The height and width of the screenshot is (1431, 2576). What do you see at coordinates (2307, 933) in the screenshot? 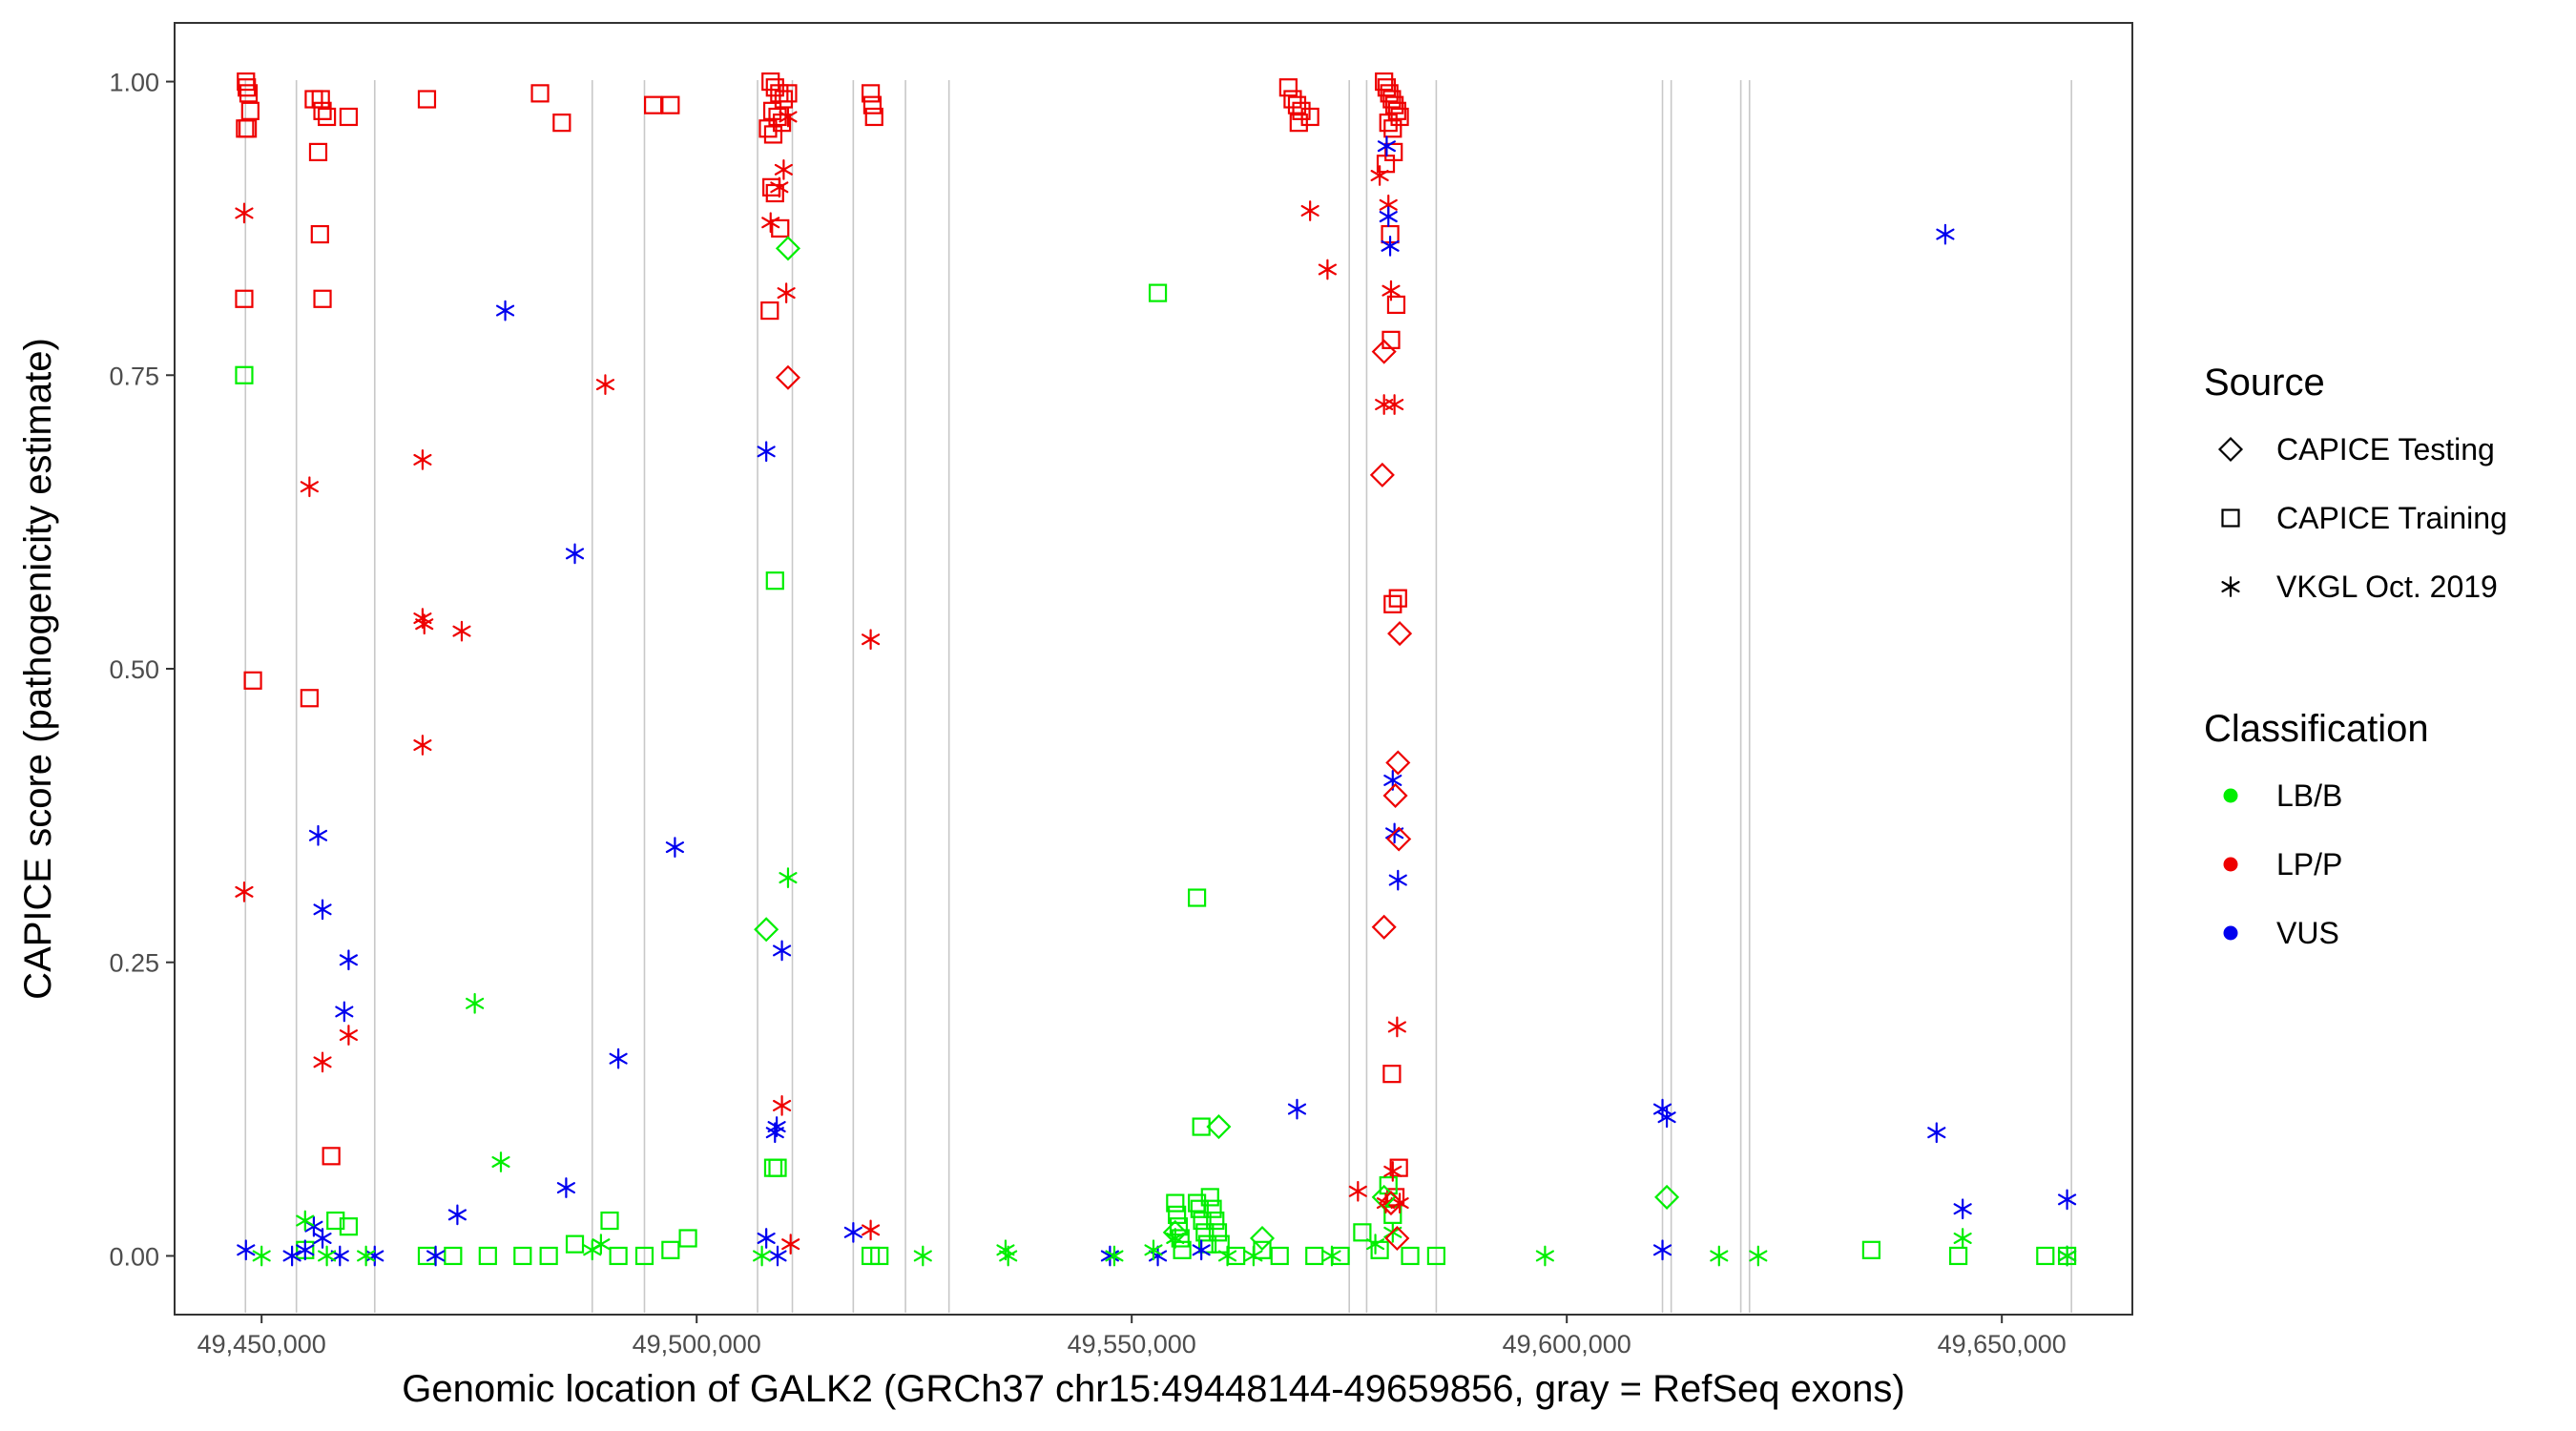
I see `legend-label-class: VUS` at bounding box center [2307, 933].